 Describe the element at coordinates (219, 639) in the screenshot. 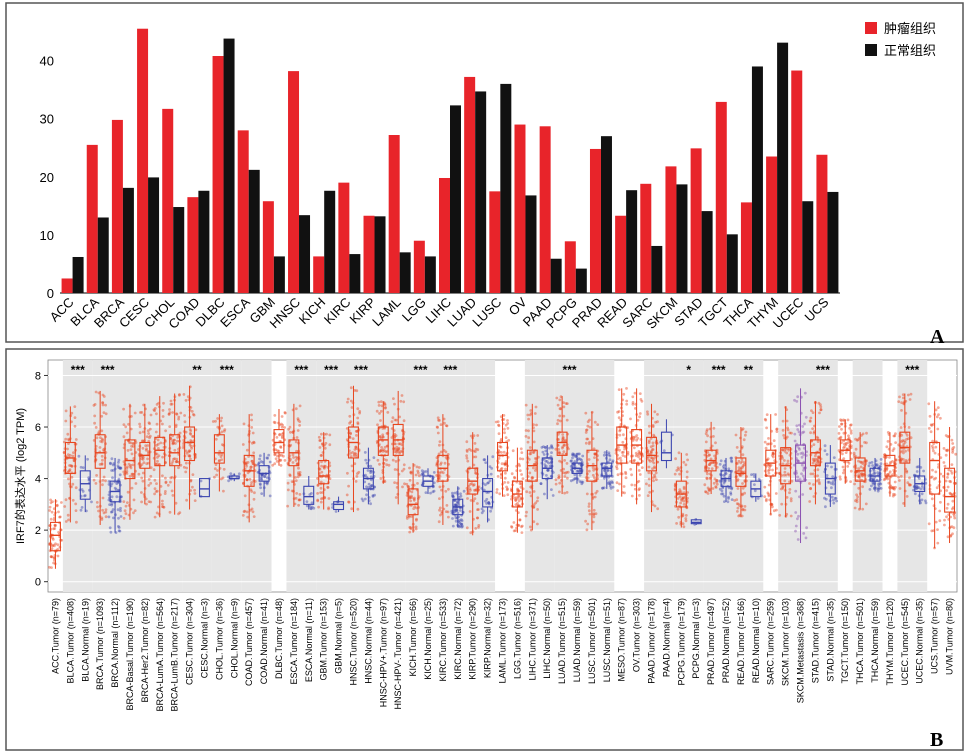

I see `x-tick-label: CHOL.Tumor (n=36)` at that location.